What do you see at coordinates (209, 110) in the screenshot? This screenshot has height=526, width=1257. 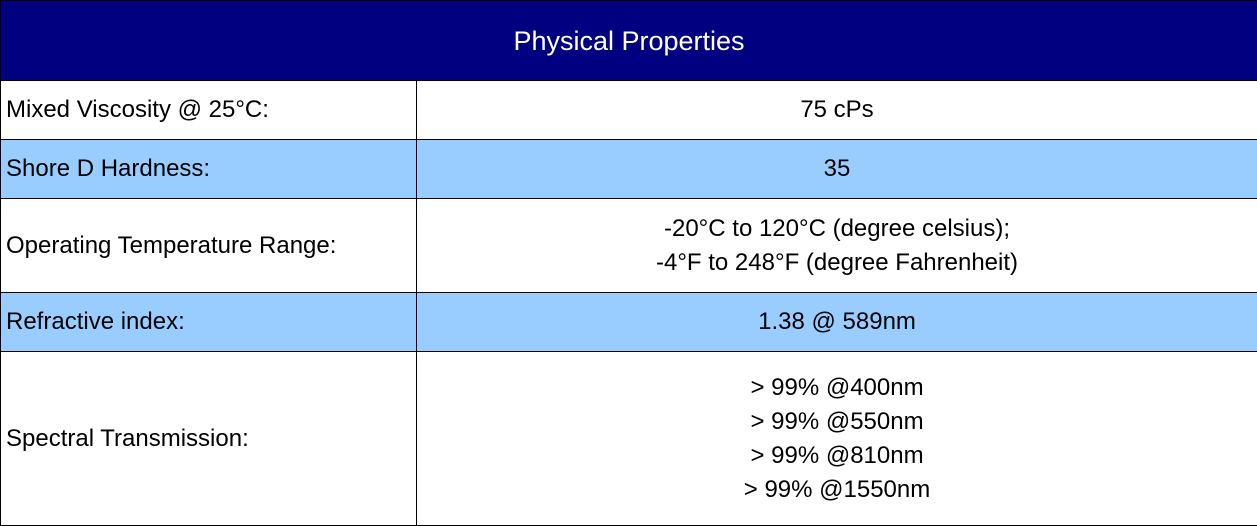 I see `property-label: Mixed Viscosity @ 25°C:` at bounding box center [209, 110].